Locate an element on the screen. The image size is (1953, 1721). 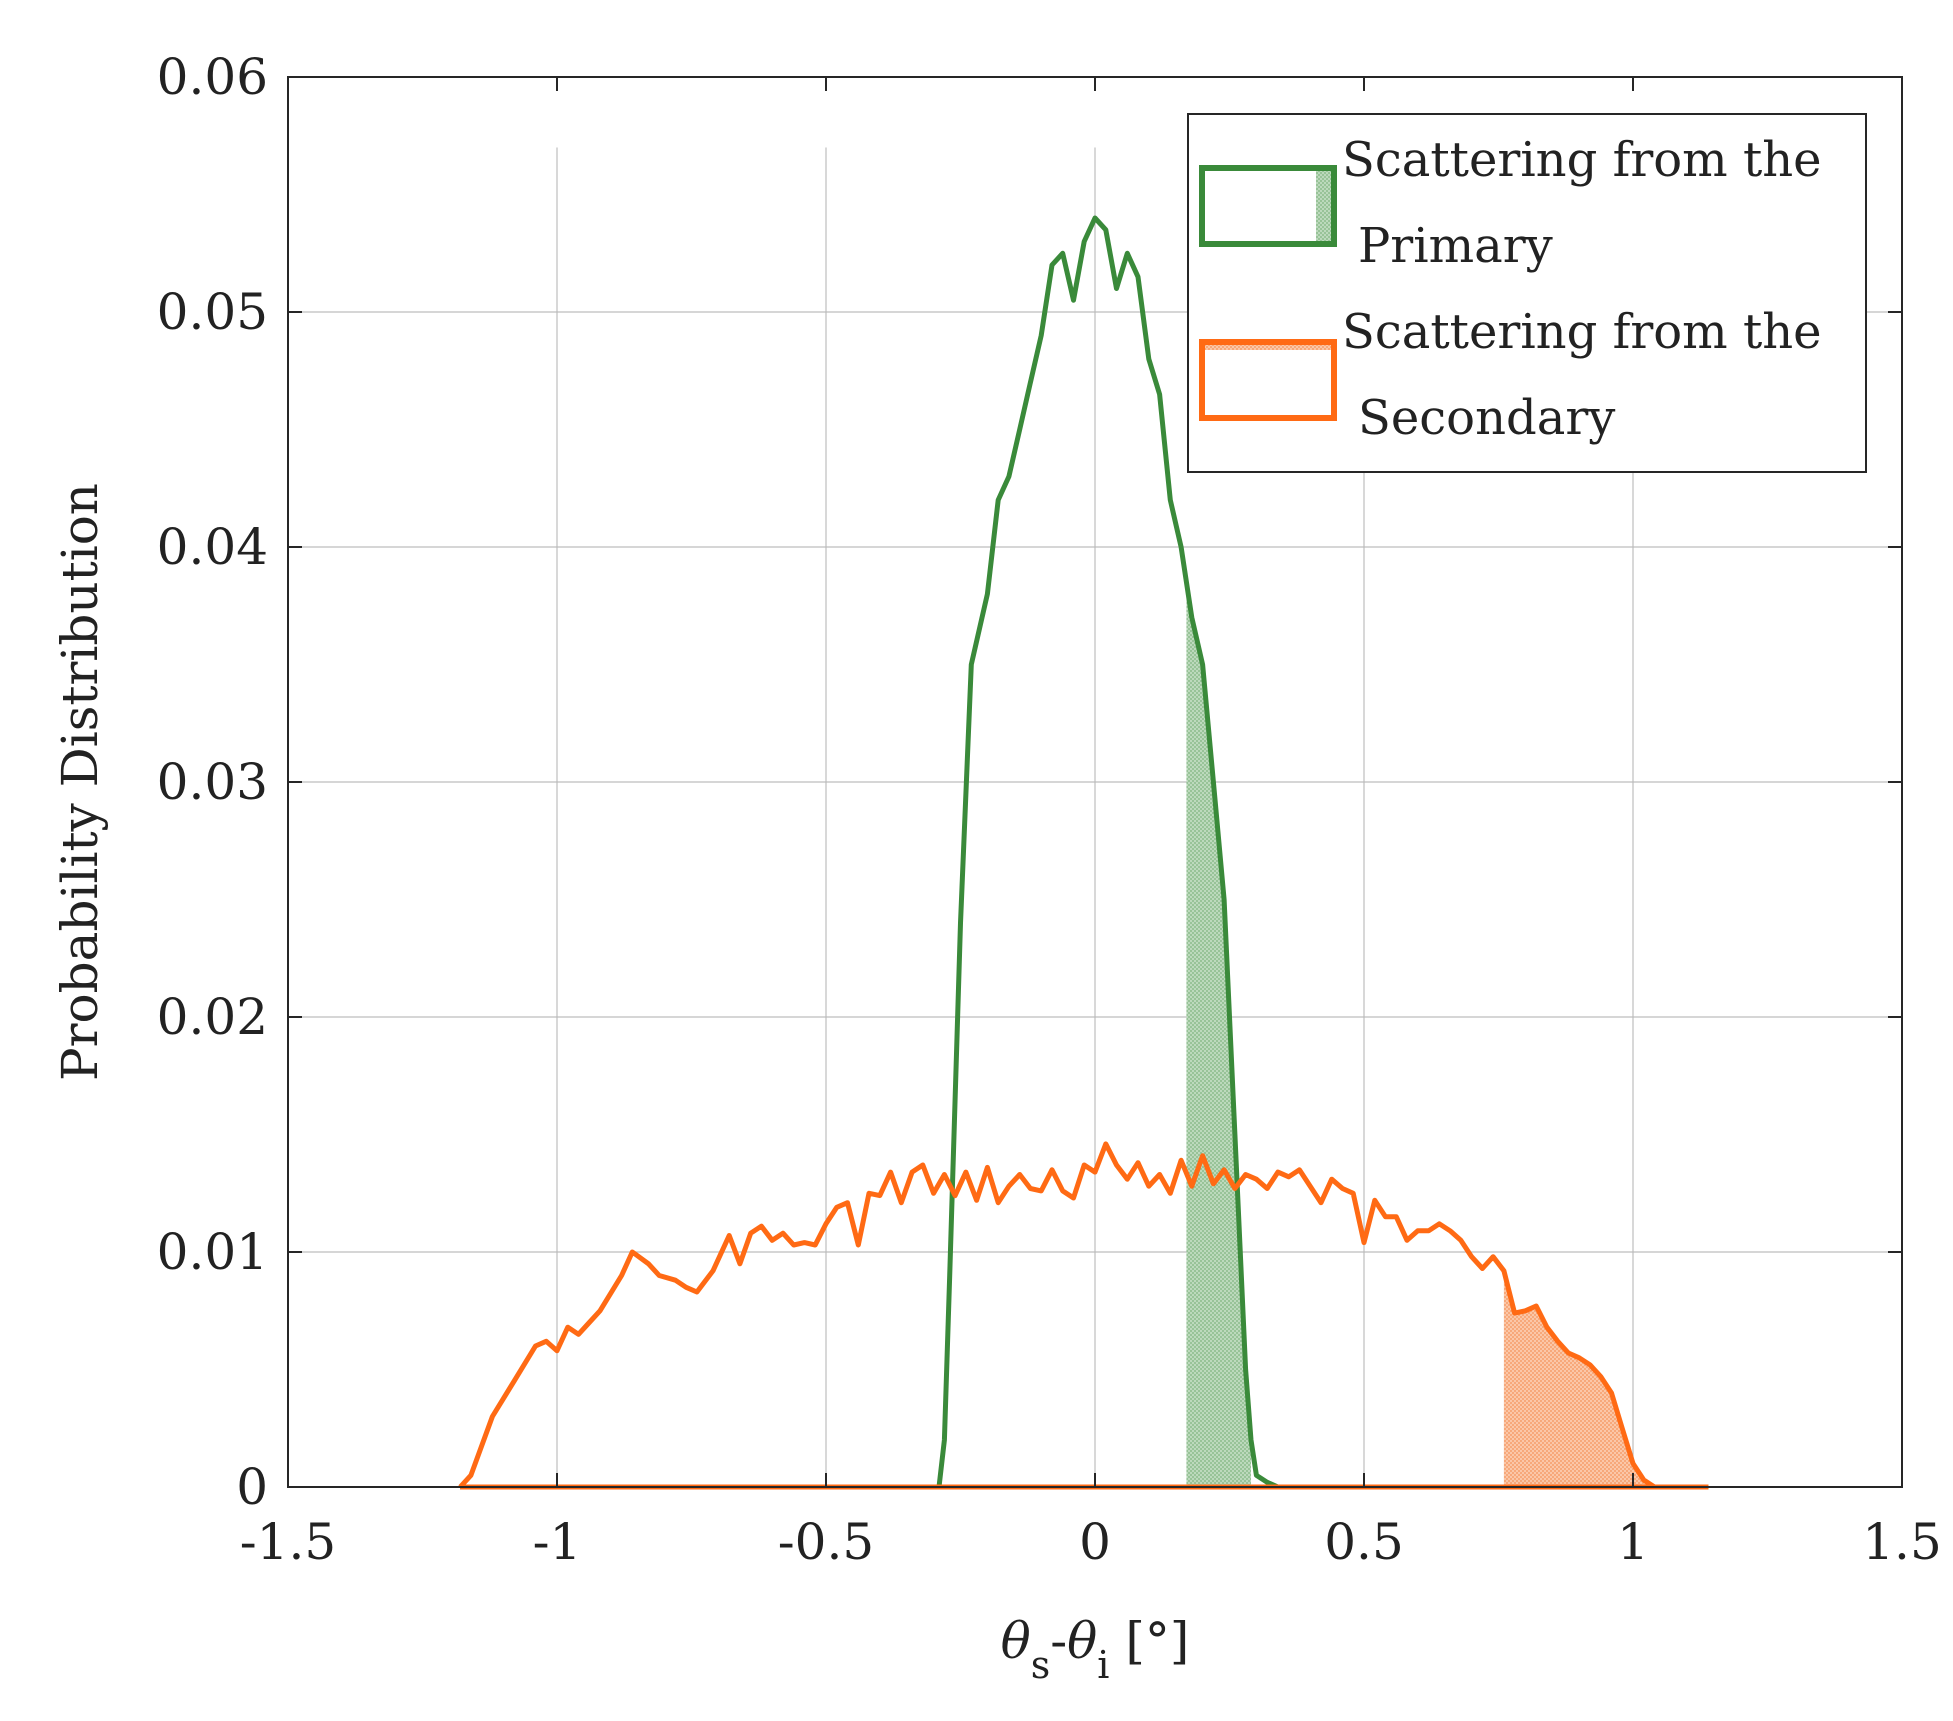
x-tick-label: -0.5 is located at coordinates (826, 1542).